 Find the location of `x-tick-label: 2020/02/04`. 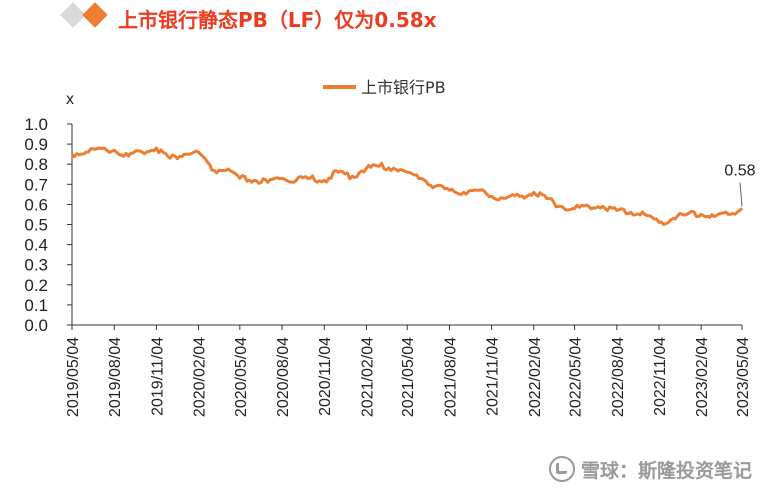

x-tick-label: 2020/02/04 is located at coordinates (200, 377).